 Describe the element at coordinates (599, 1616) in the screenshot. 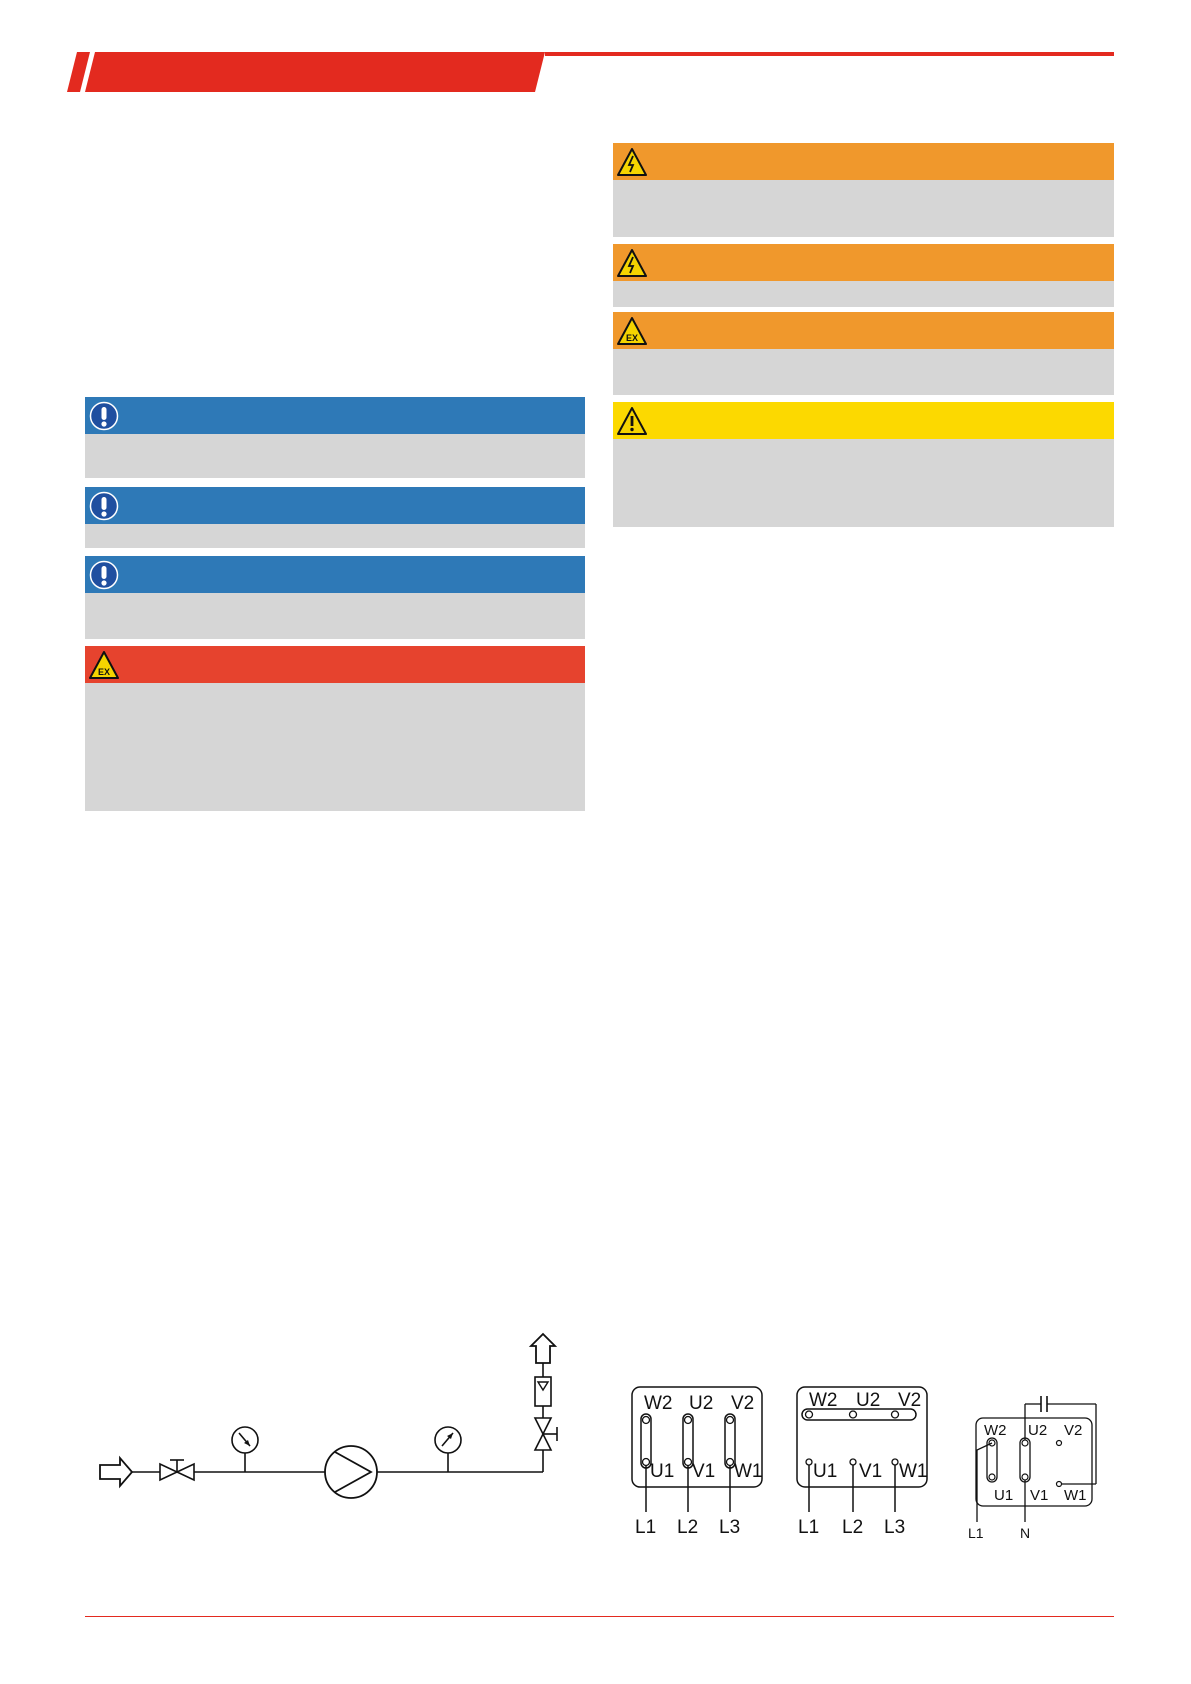

I see `footer-rule` at that location.